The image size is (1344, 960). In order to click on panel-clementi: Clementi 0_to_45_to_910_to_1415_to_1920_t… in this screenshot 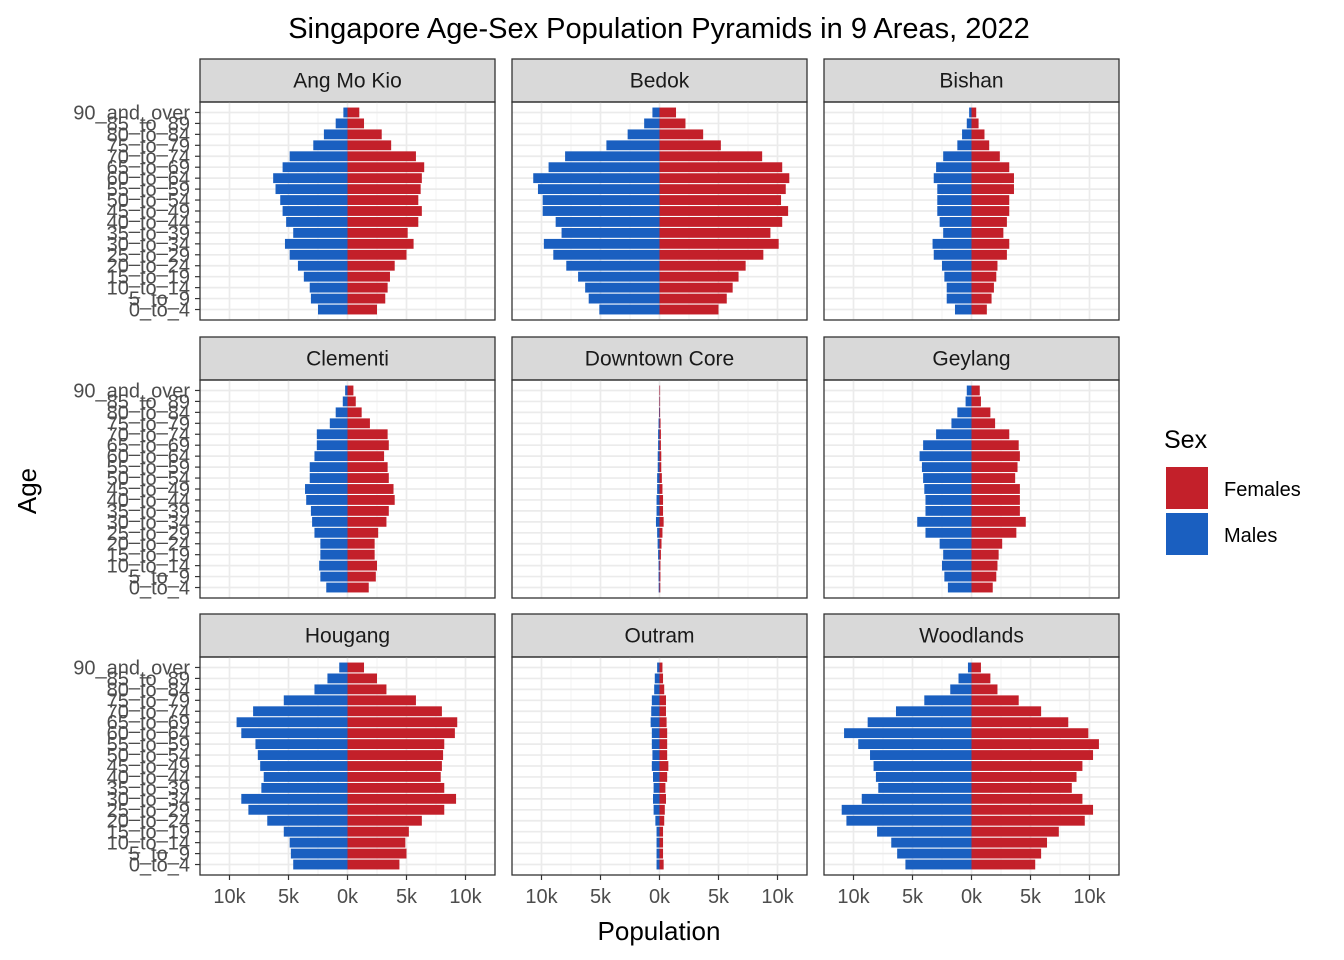, I will do `click(284, 468)`.